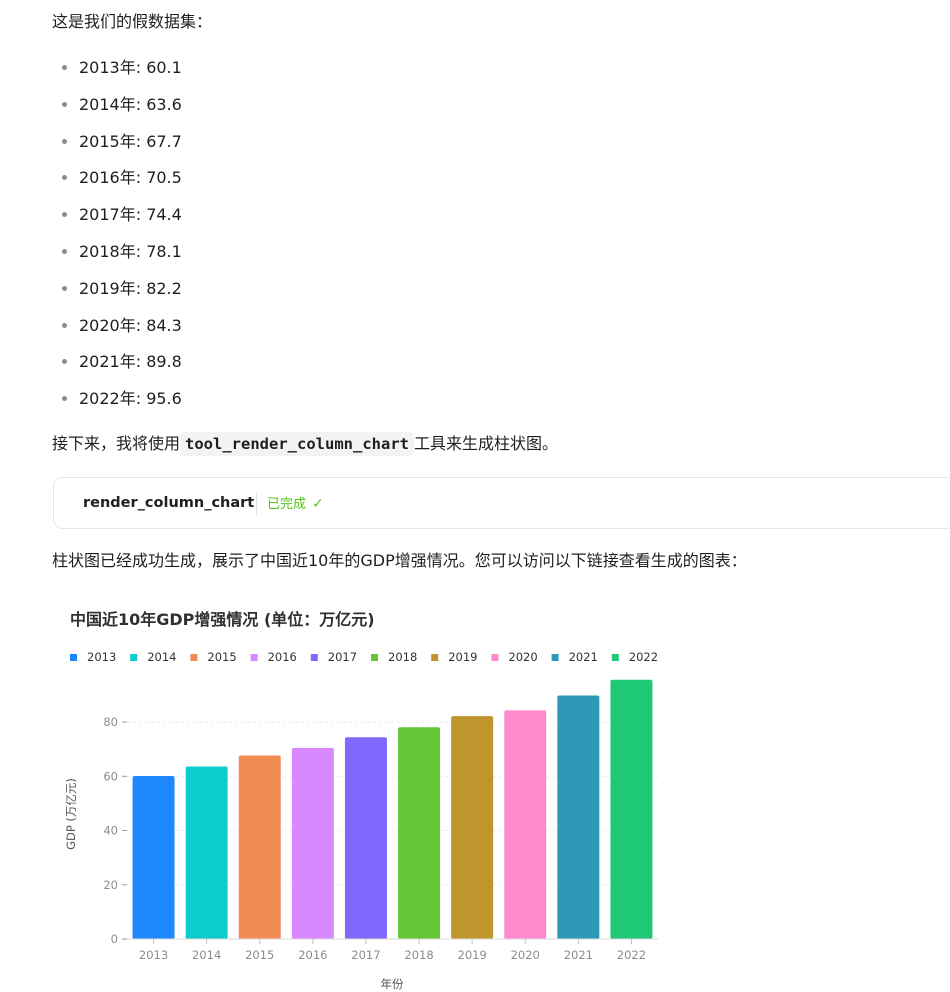 The width and height of the screenshot is (950, 992). What do you see at coordinates (101, 657) in the screenshot?
I see `legend-label: 2013` at bounding box center [101, 657].